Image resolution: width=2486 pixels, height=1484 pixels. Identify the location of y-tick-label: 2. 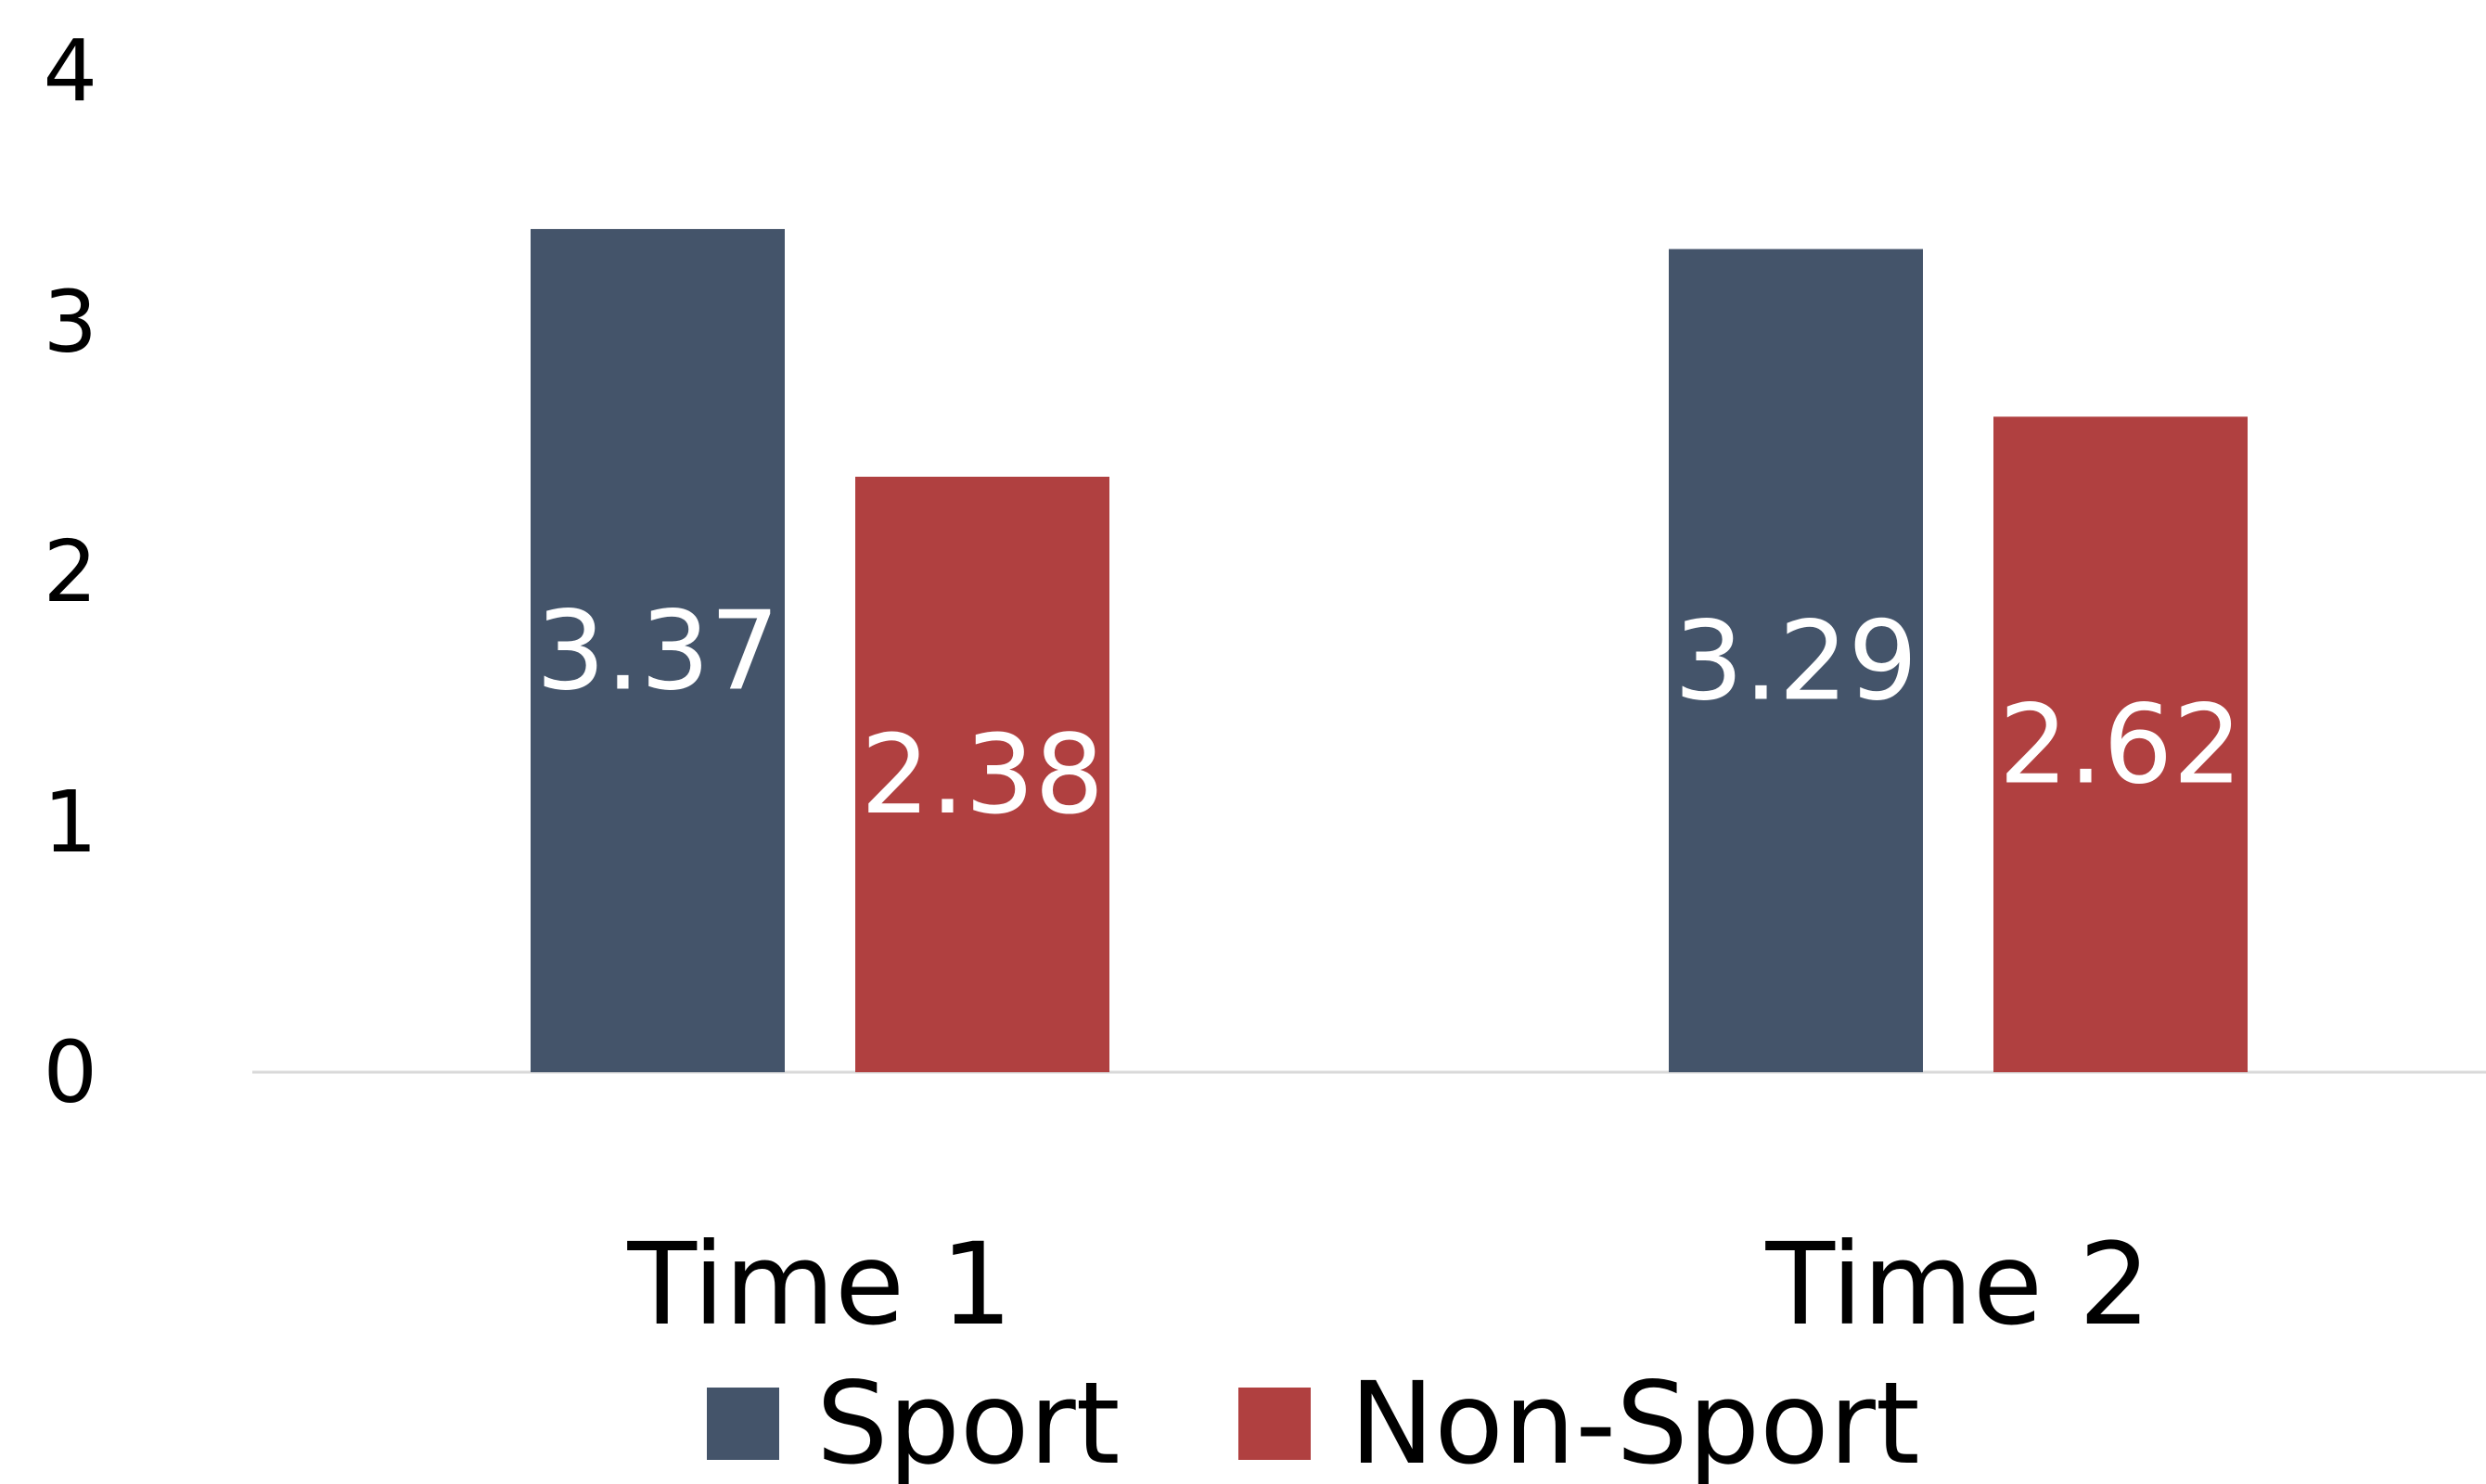
(70, 571).